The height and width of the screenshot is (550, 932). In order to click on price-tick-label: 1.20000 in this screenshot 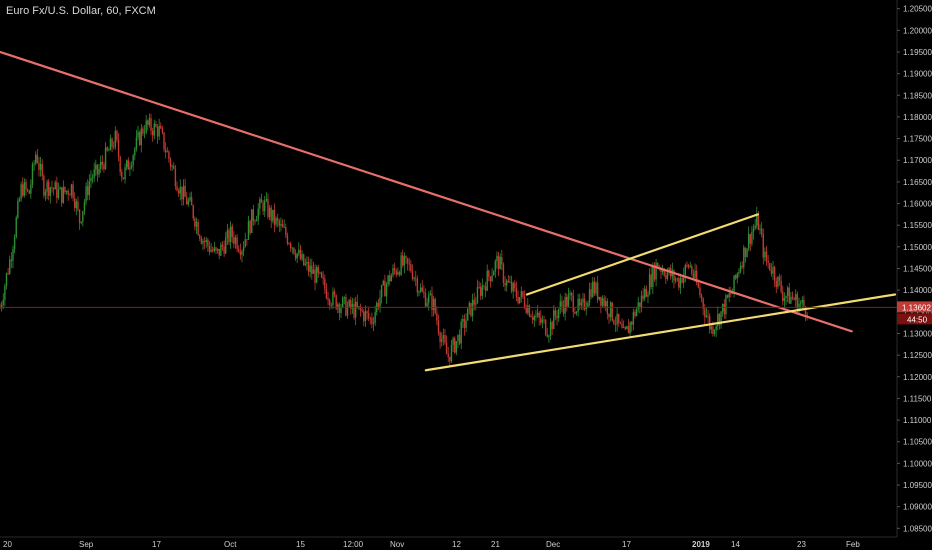, I will do `click(917, 30)`.